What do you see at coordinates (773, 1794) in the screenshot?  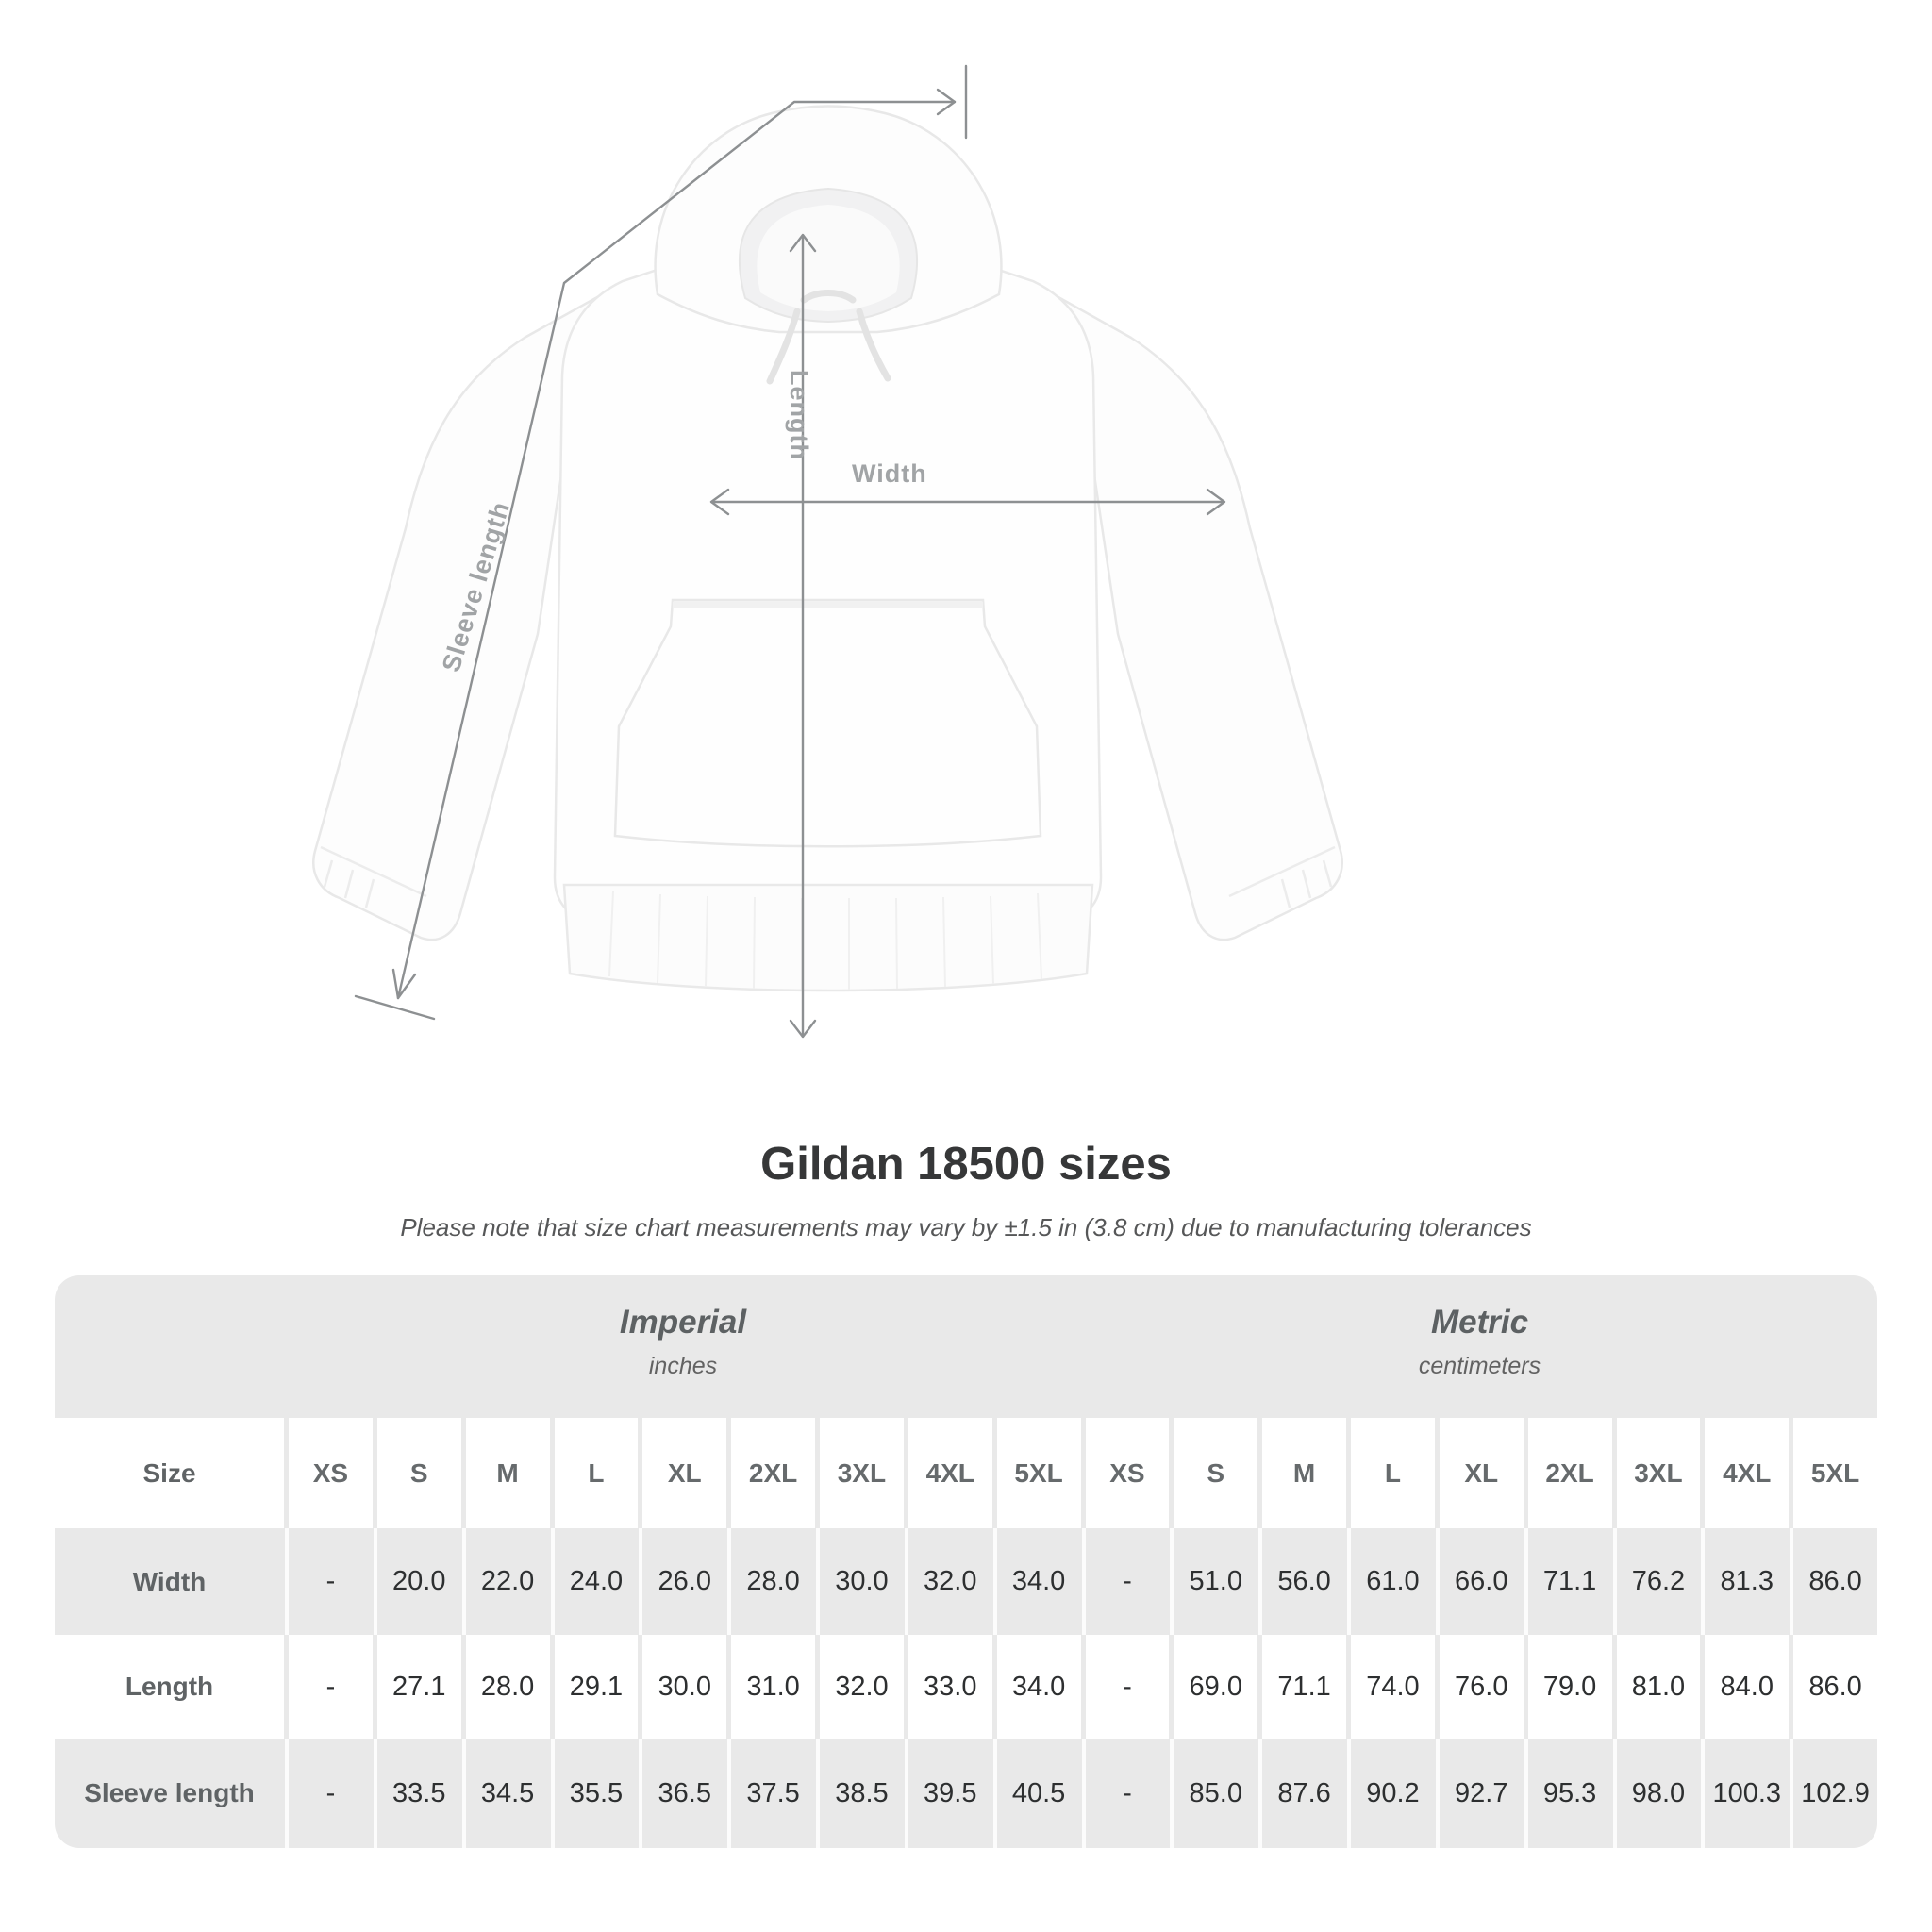 I see `table-cell: 37.5` at bounding box center [773, 1794].